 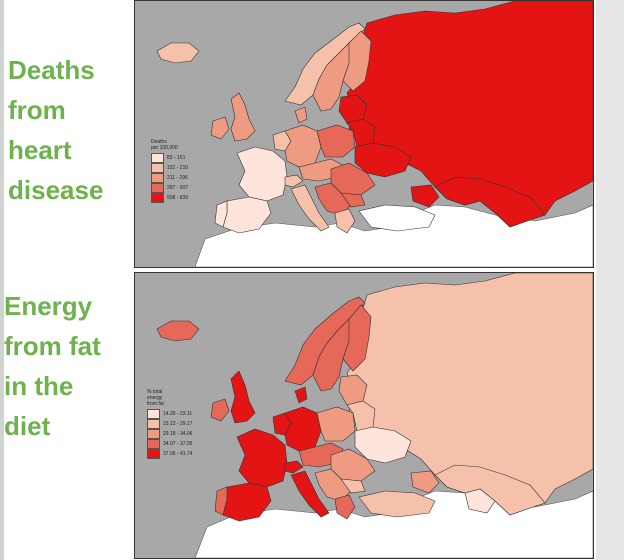 What do you see at coordinates (177, 178) in the screenshot?
I see `legend-range: 211 - 296` at bounding box center [177, 178].